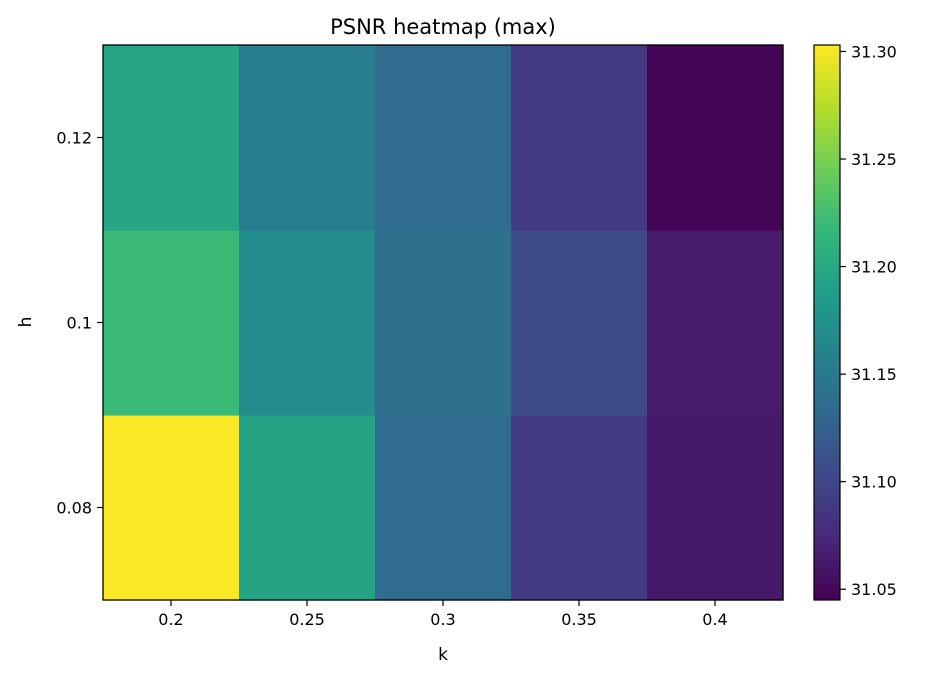 This screenshot has width=930, height=678. Describe the element at coordinates (874, 482) in the screenshot. I see `colorbar-tick-label: 31.10` at that location.